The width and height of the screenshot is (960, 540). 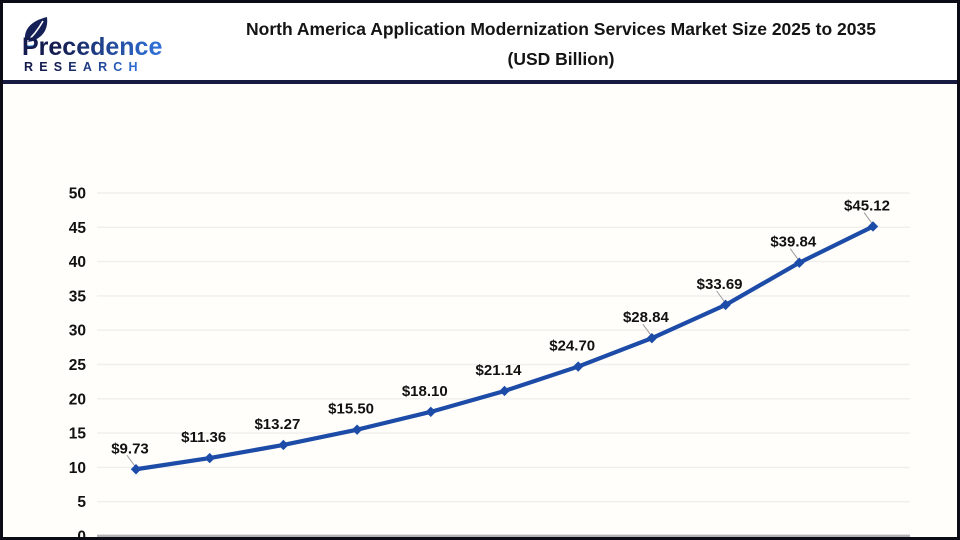 I want to click on y-tick-label: 20, so click(x=77, y=399).